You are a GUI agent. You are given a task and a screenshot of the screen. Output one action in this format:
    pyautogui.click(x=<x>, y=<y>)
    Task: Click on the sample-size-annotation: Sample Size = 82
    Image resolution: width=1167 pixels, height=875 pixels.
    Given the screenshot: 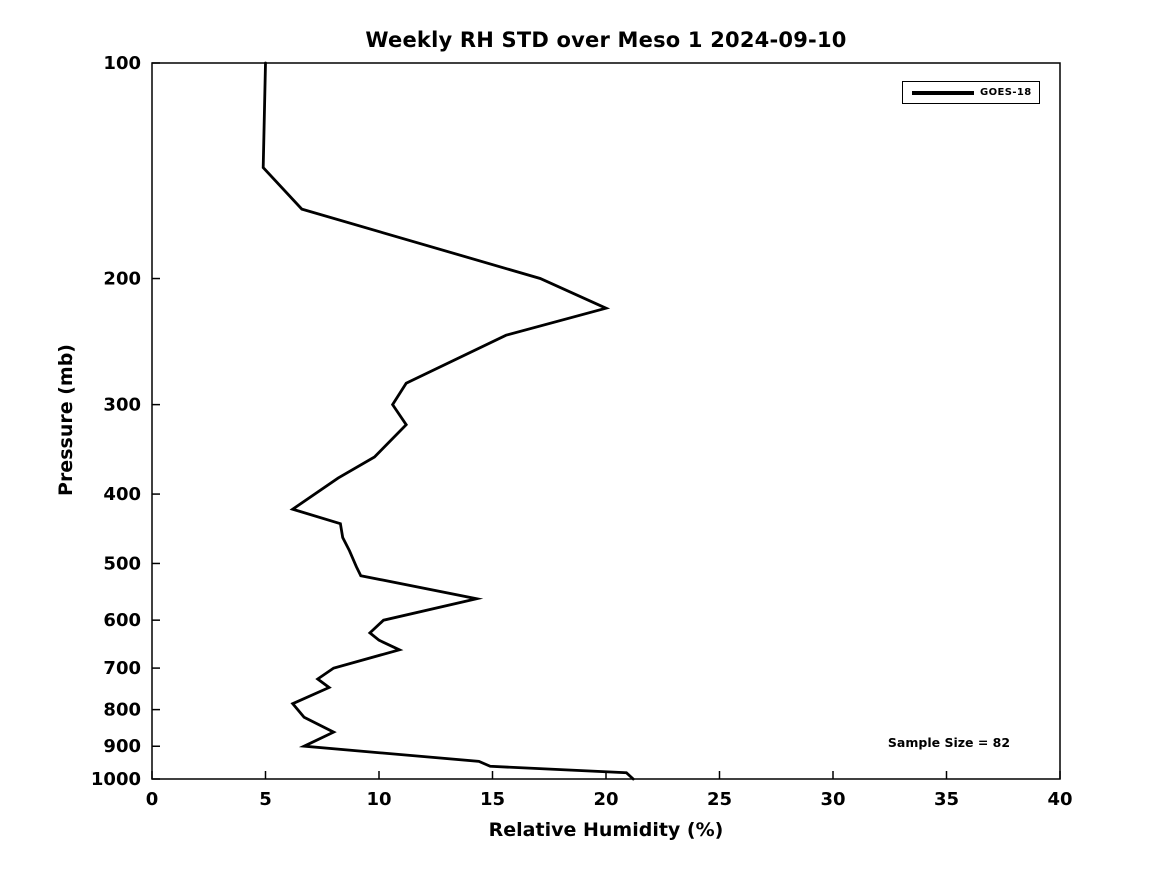 What is the action you would take?
    pyautogui.click(x=949, y=742)
    